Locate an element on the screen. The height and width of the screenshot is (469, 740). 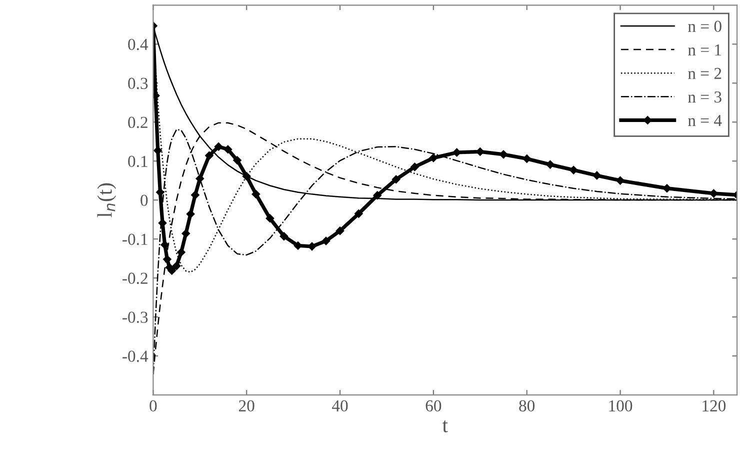
x-tick-label: 120 is located at coordinates (714, 406).